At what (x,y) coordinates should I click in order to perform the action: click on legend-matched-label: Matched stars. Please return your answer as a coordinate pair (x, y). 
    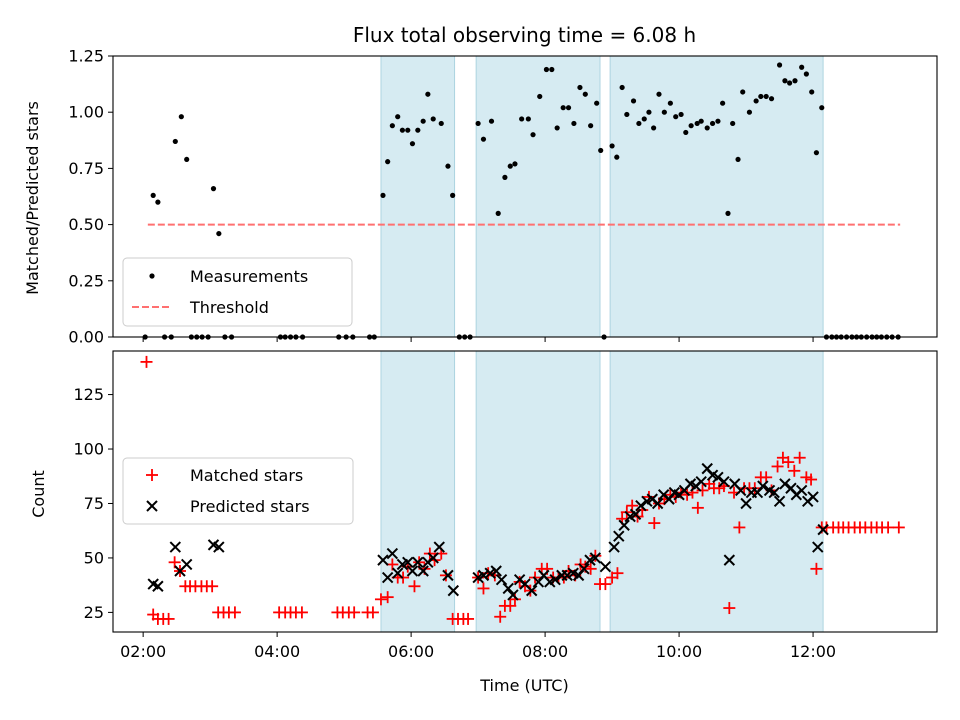
    Looking at the image, I should click on (246, 475).